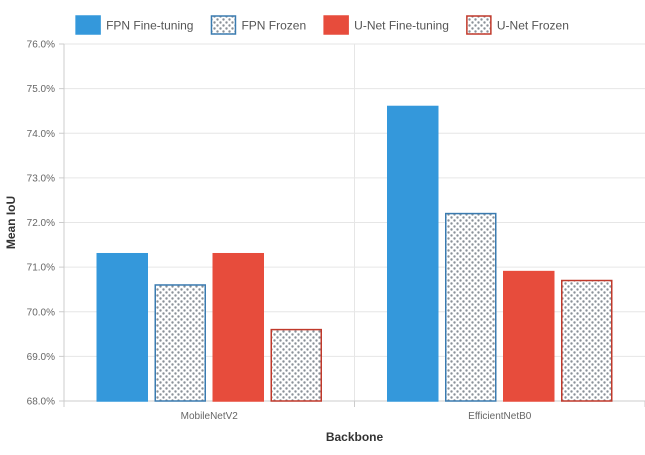 This screenshot has height=455, width=645. What do you see at coordinates (41, 312) in the screenshot?
I see `y-tick-label: 70.0%` at bounding box center [41, 312].